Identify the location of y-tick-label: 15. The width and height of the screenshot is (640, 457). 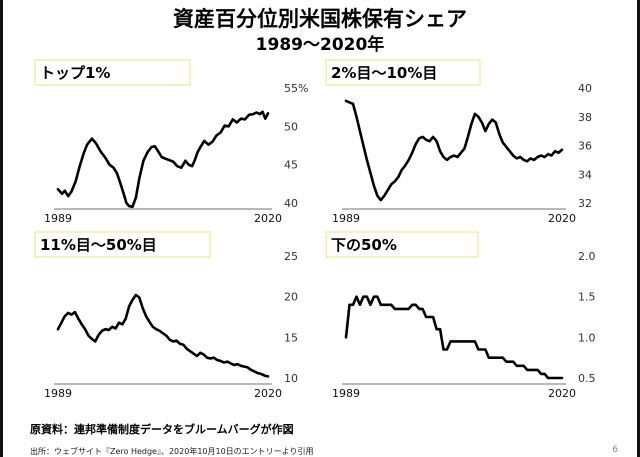
(291, 337).